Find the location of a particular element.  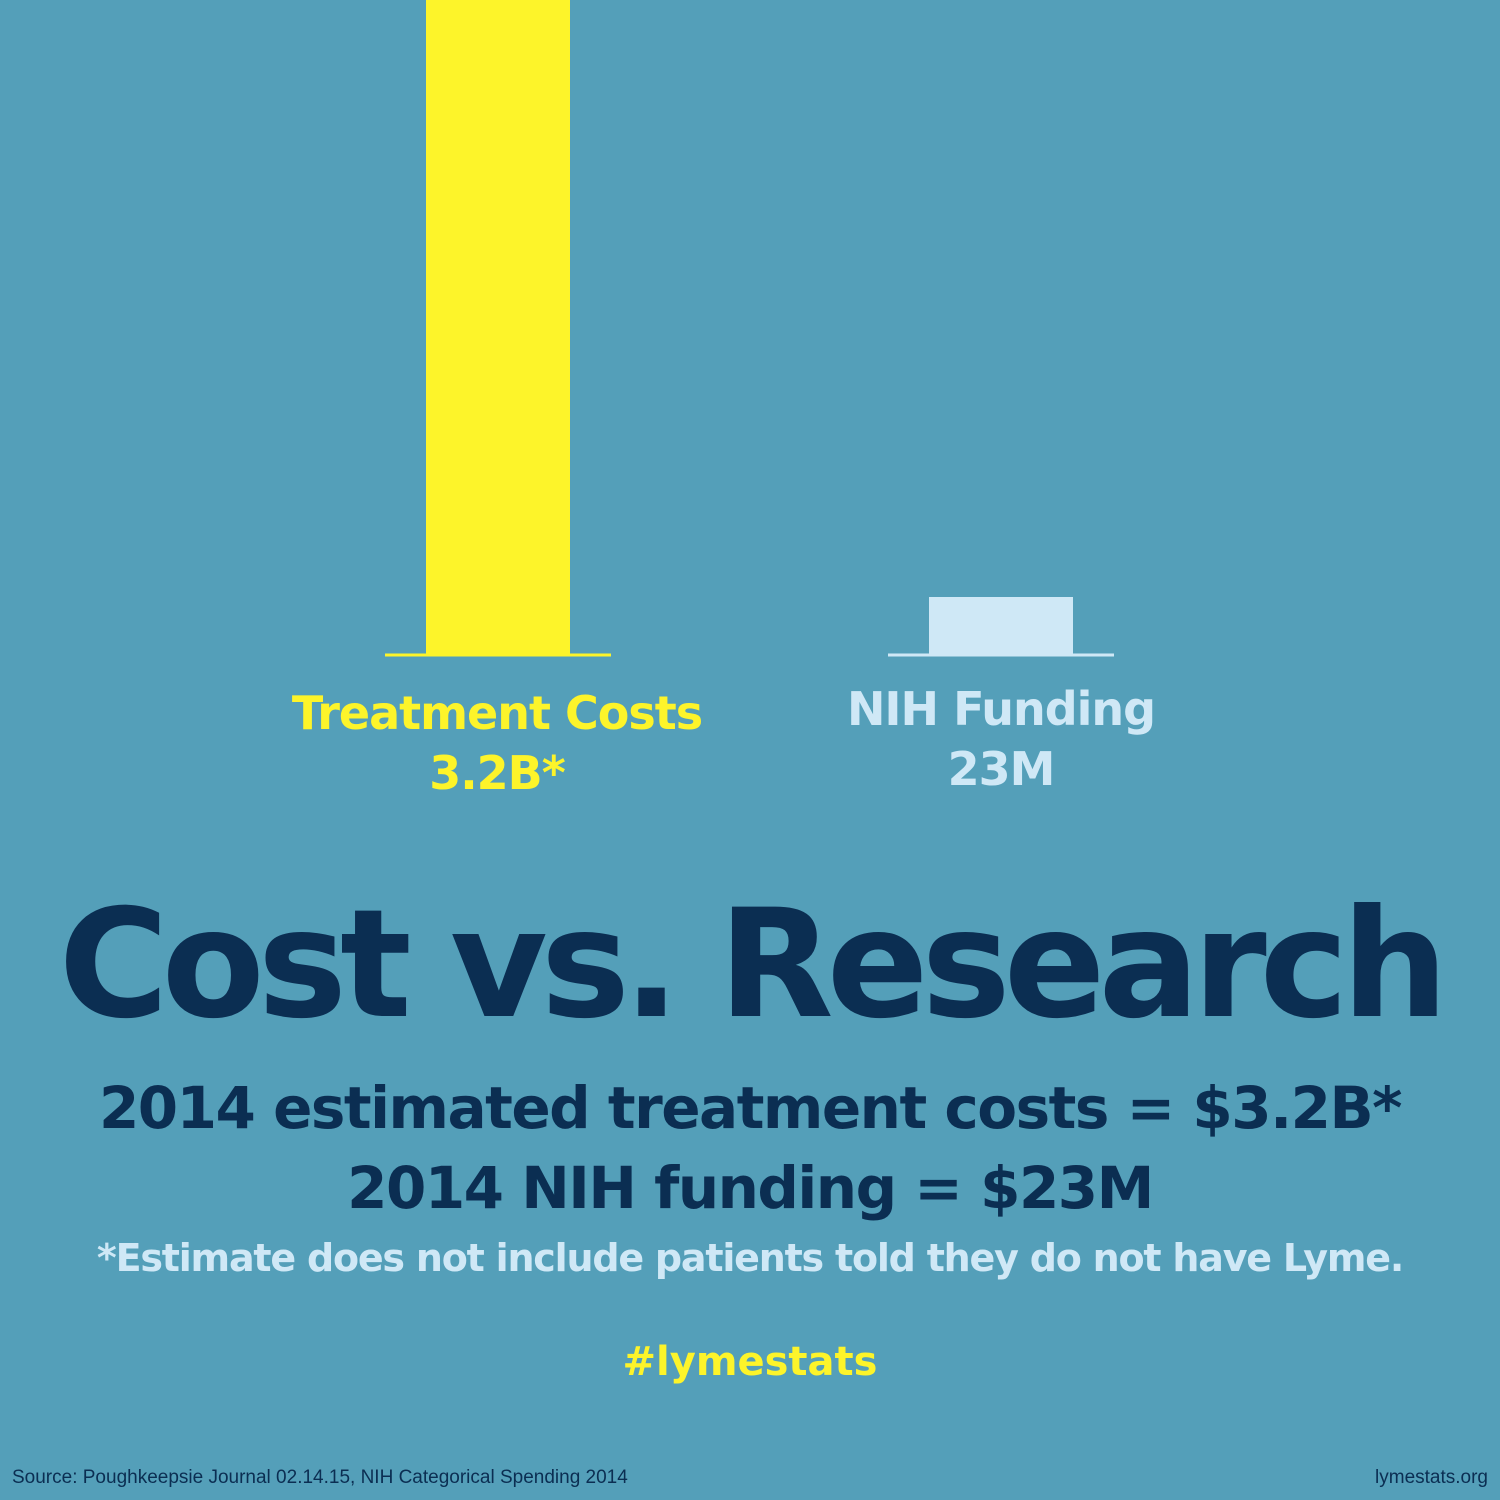

nih-funding-category: NIH Funding is located at coordinates (1001, 709).